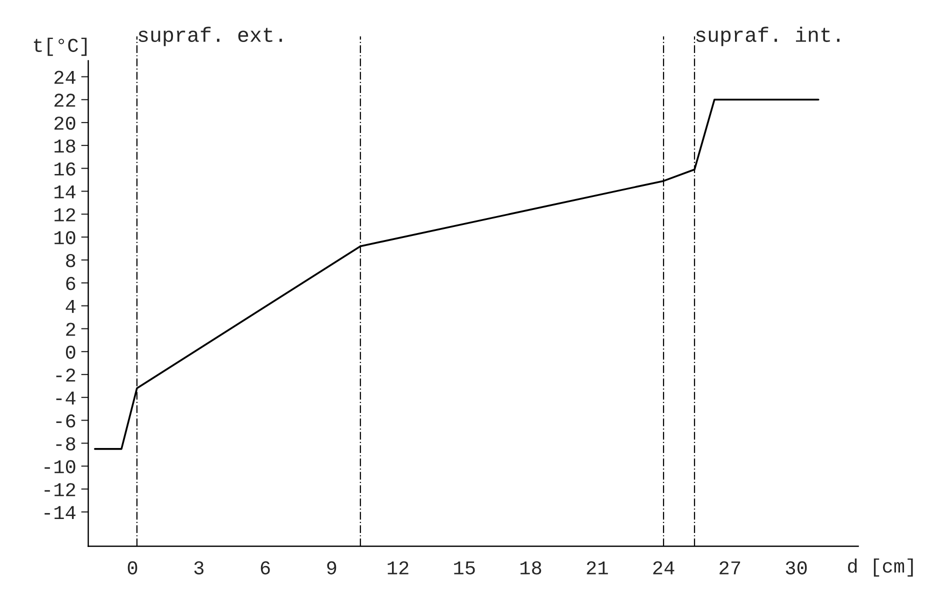 Image resolution: width=939 pixels, height=607 pixels. What do you see at coordinates (65, 146) in the screenshot?
I see `y-tick-label: 18` at bounding box center [65, 146].